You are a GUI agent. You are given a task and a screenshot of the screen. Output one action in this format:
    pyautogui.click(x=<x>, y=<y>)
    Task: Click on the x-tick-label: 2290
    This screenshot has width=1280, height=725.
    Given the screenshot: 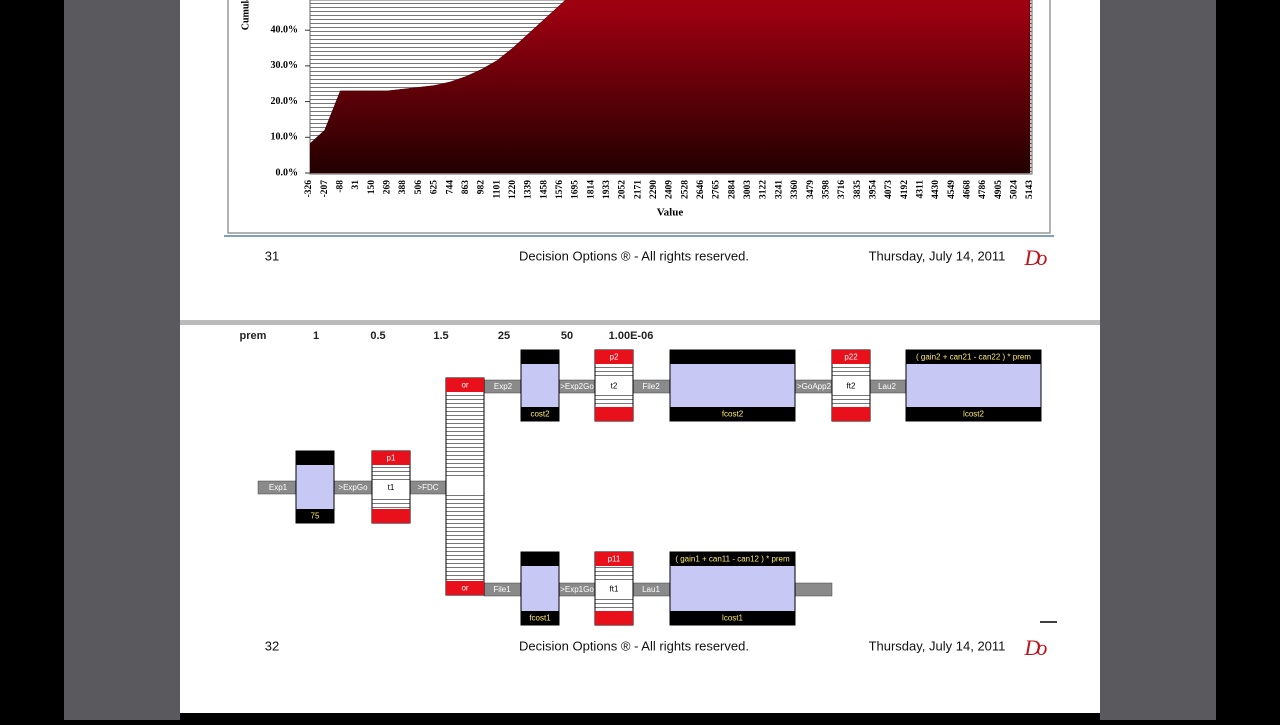 What is the action you would take?
    pyautogui.click(x=654, y=189)
    